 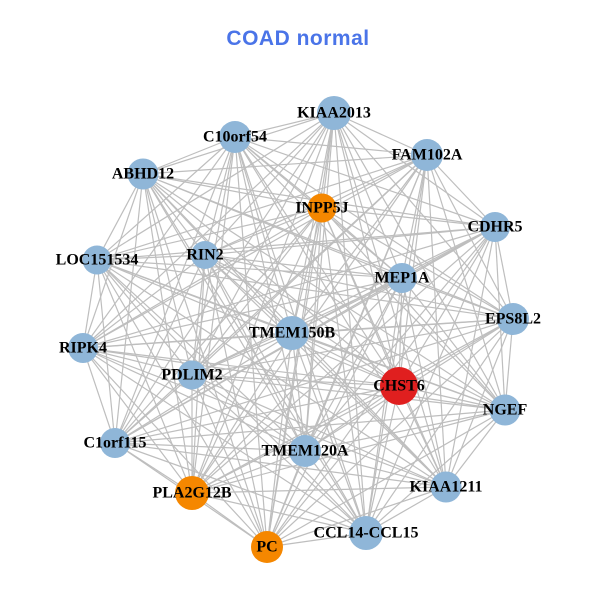 What do you see at coordinates (192, 493) in the screenshot?
I see `node-pla2g12b` at bounding box center [192, 493].